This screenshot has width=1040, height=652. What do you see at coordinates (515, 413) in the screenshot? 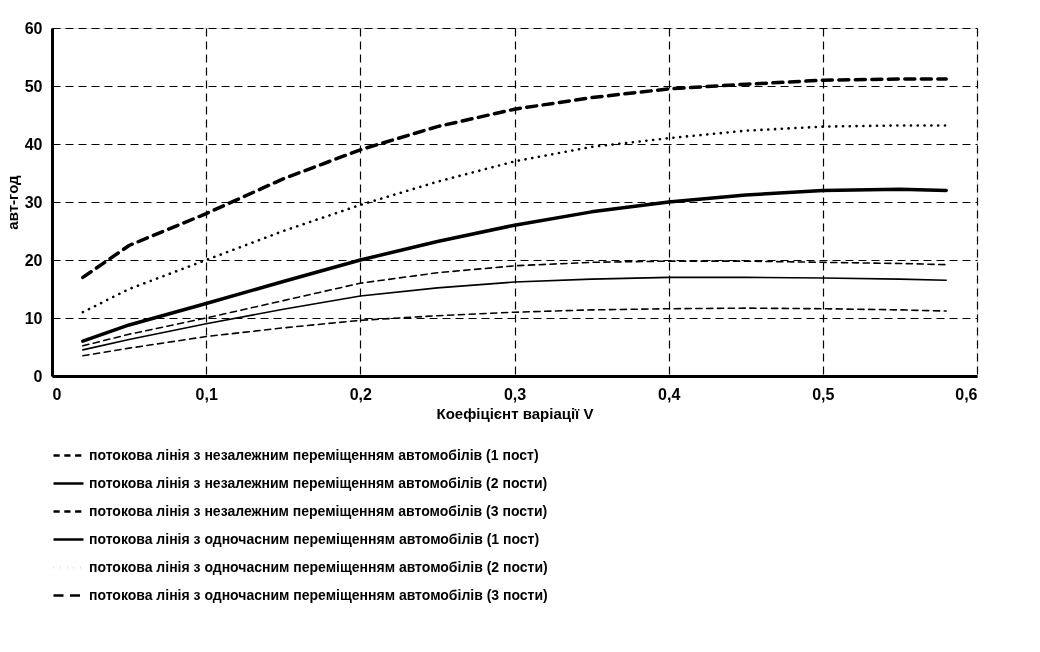
I see `x-axis-title: Коефіцієнт варіації V` at bounding box center [515, 413].